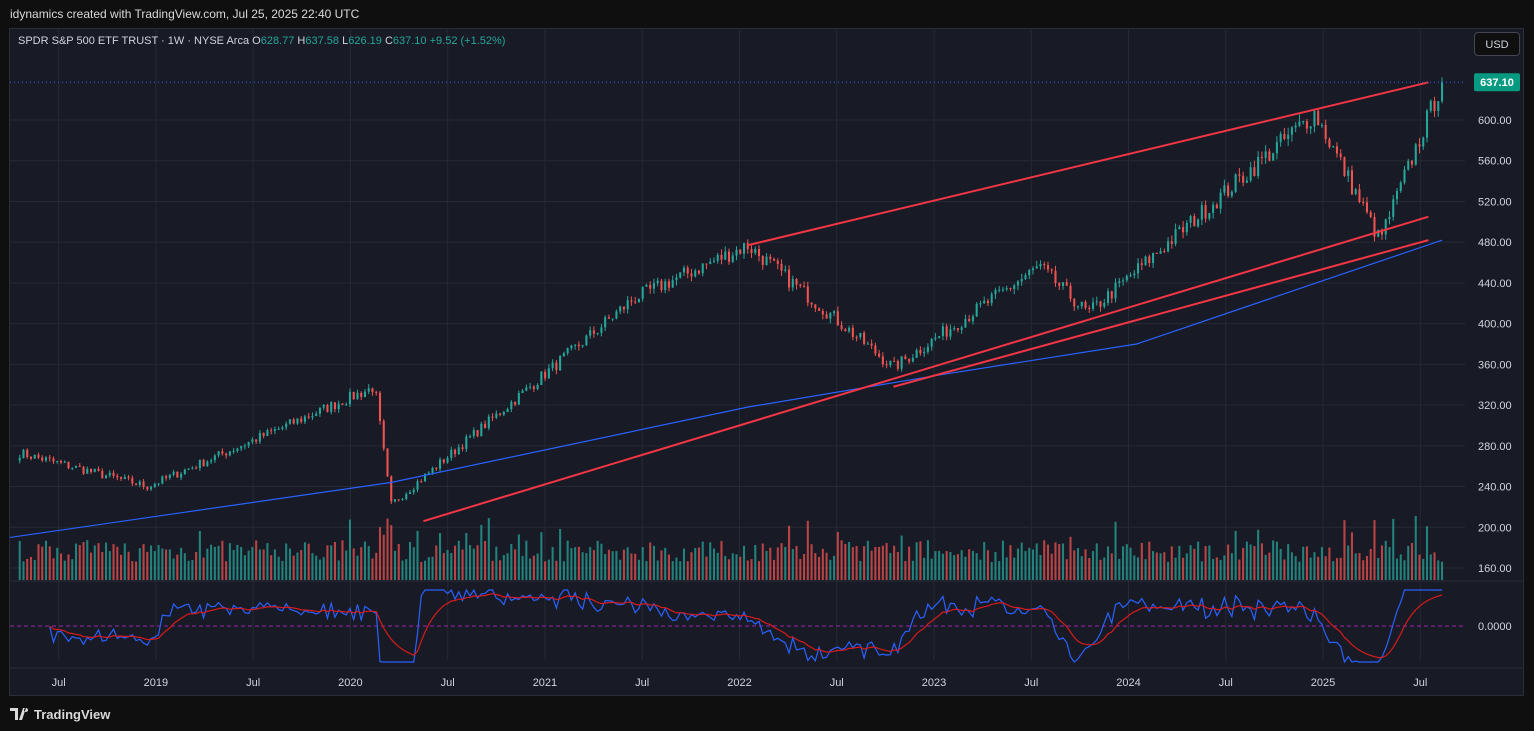  Describe the element at coordinates (60, 714) in the screenshot. I see `tradingview-footer: TradingView` at that location.